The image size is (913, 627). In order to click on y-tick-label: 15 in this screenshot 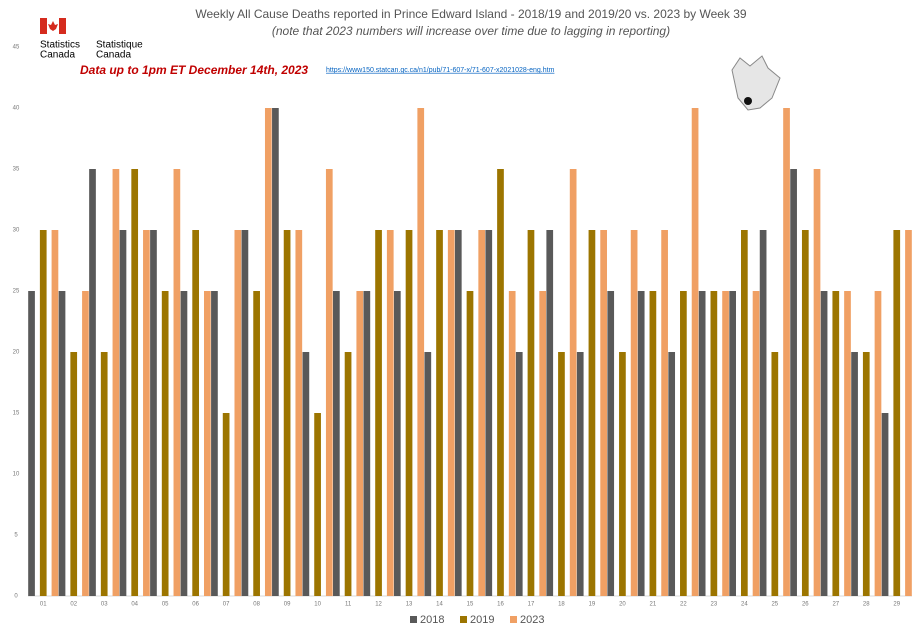, I will do `click(16, 414)`.